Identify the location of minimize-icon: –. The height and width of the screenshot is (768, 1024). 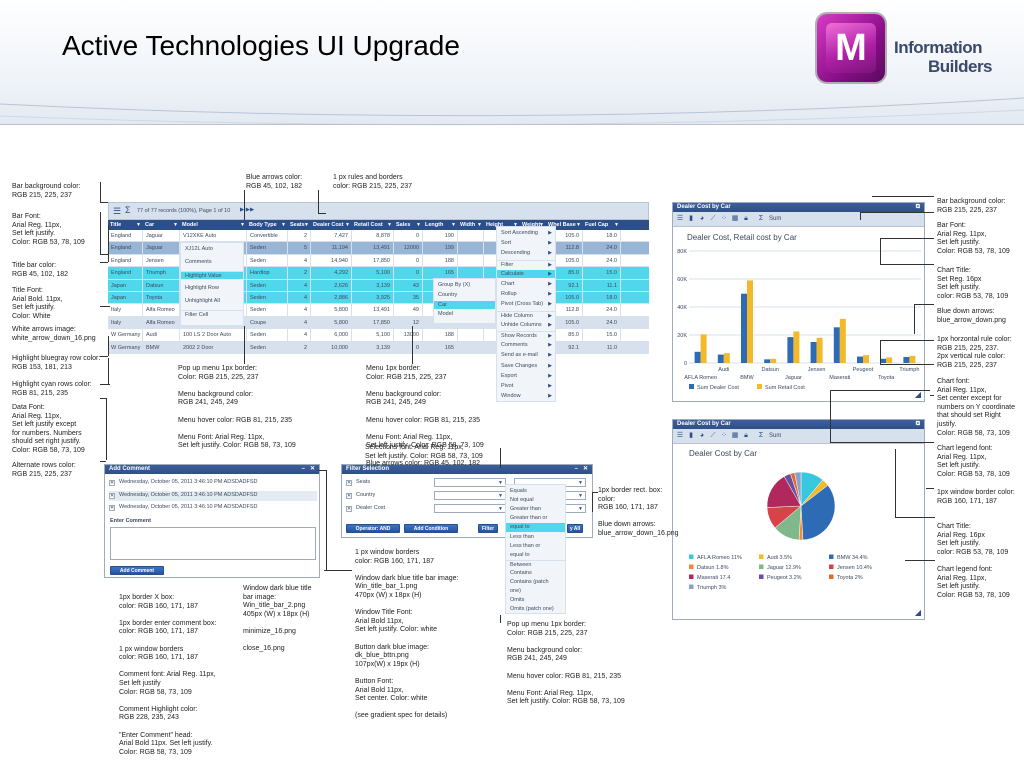
(576, 469).